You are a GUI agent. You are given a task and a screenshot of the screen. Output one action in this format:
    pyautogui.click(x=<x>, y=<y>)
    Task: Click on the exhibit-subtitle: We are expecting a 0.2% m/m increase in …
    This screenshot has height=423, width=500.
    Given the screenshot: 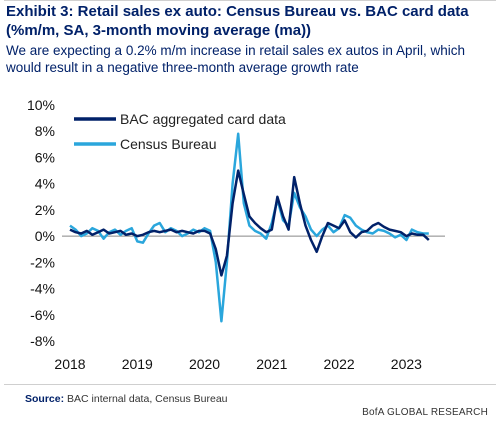 What is the action you would take?
    pyautogui.click(x=235, y=59)
    